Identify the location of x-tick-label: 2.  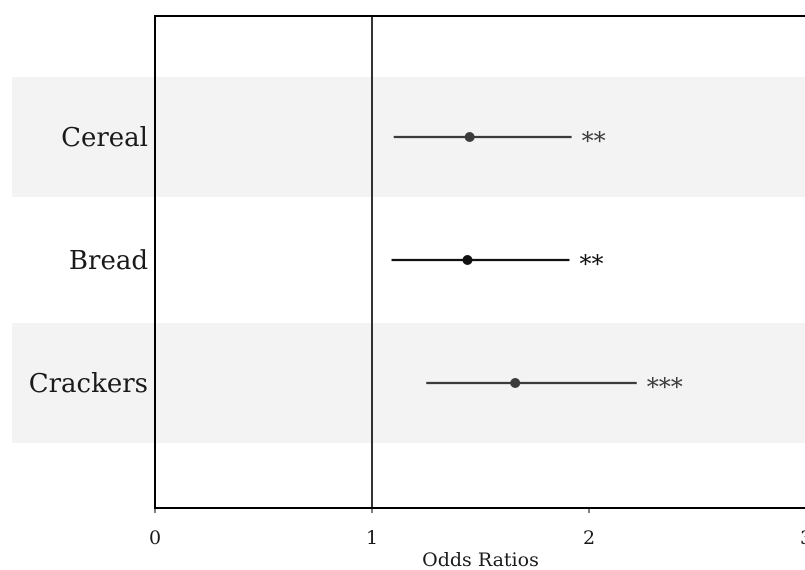
(589, 538).